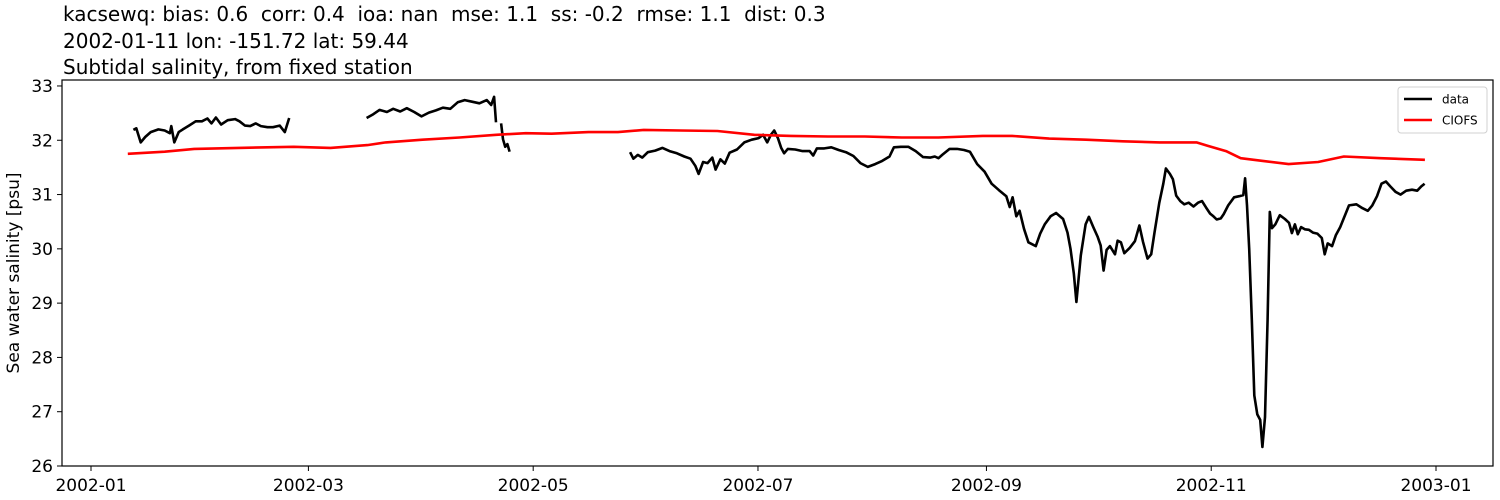 The image size is (1500, 500). Describe the element at coordinates (533, 486) in the screenshot. I see `x-tick-label: 2002-05` at that location.